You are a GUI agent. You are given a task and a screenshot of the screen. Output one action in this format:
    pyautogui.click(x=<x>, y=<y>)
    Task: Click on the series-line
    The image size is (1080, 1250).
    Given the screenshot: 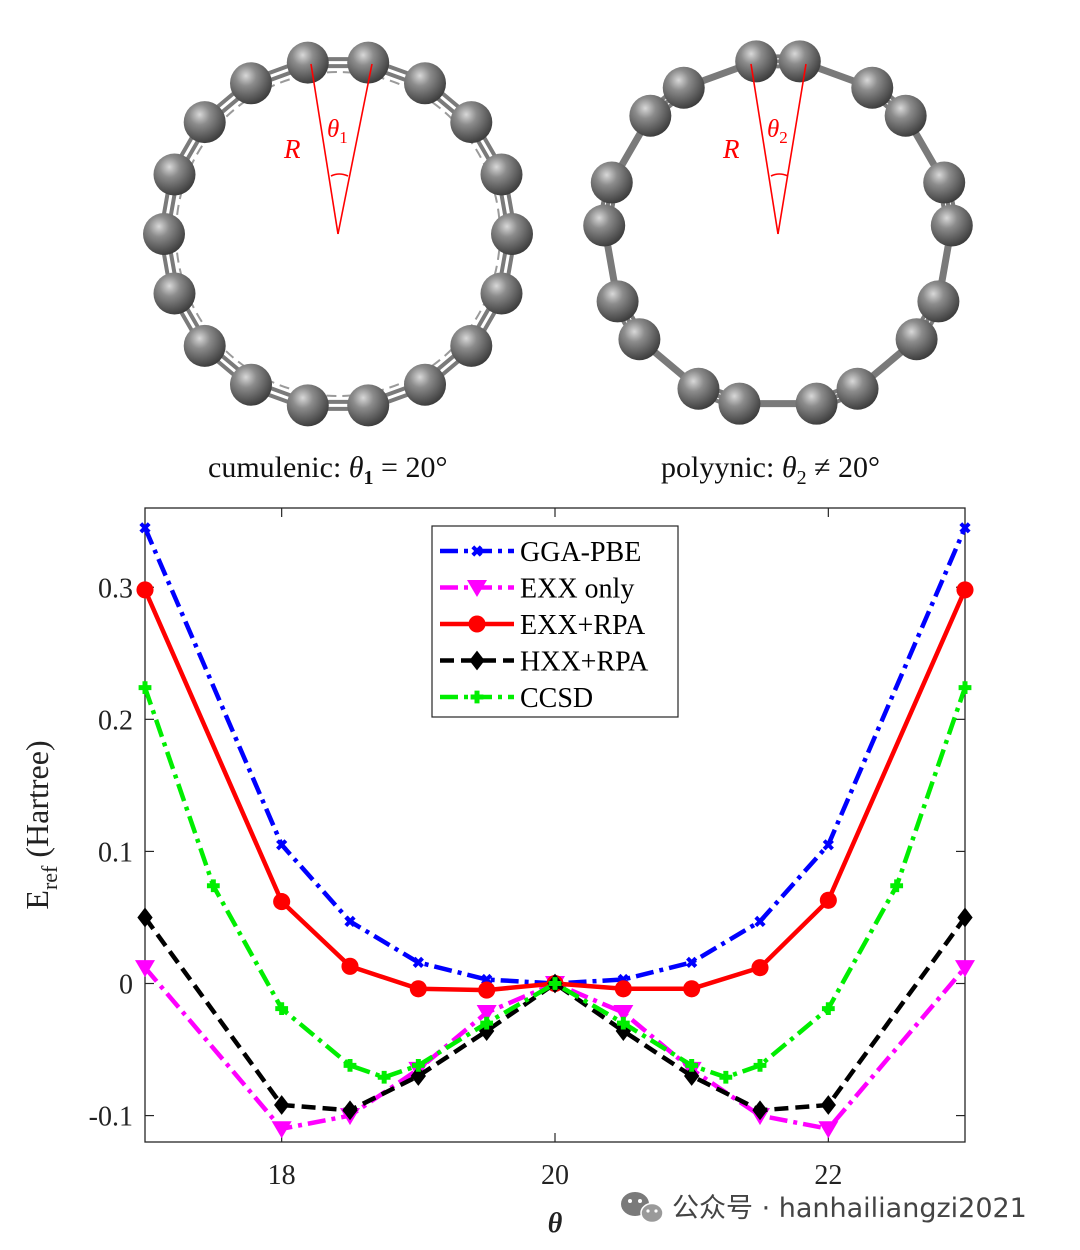 What is the action you would take?
    pyautogui.click(x=555, y=1014)
    